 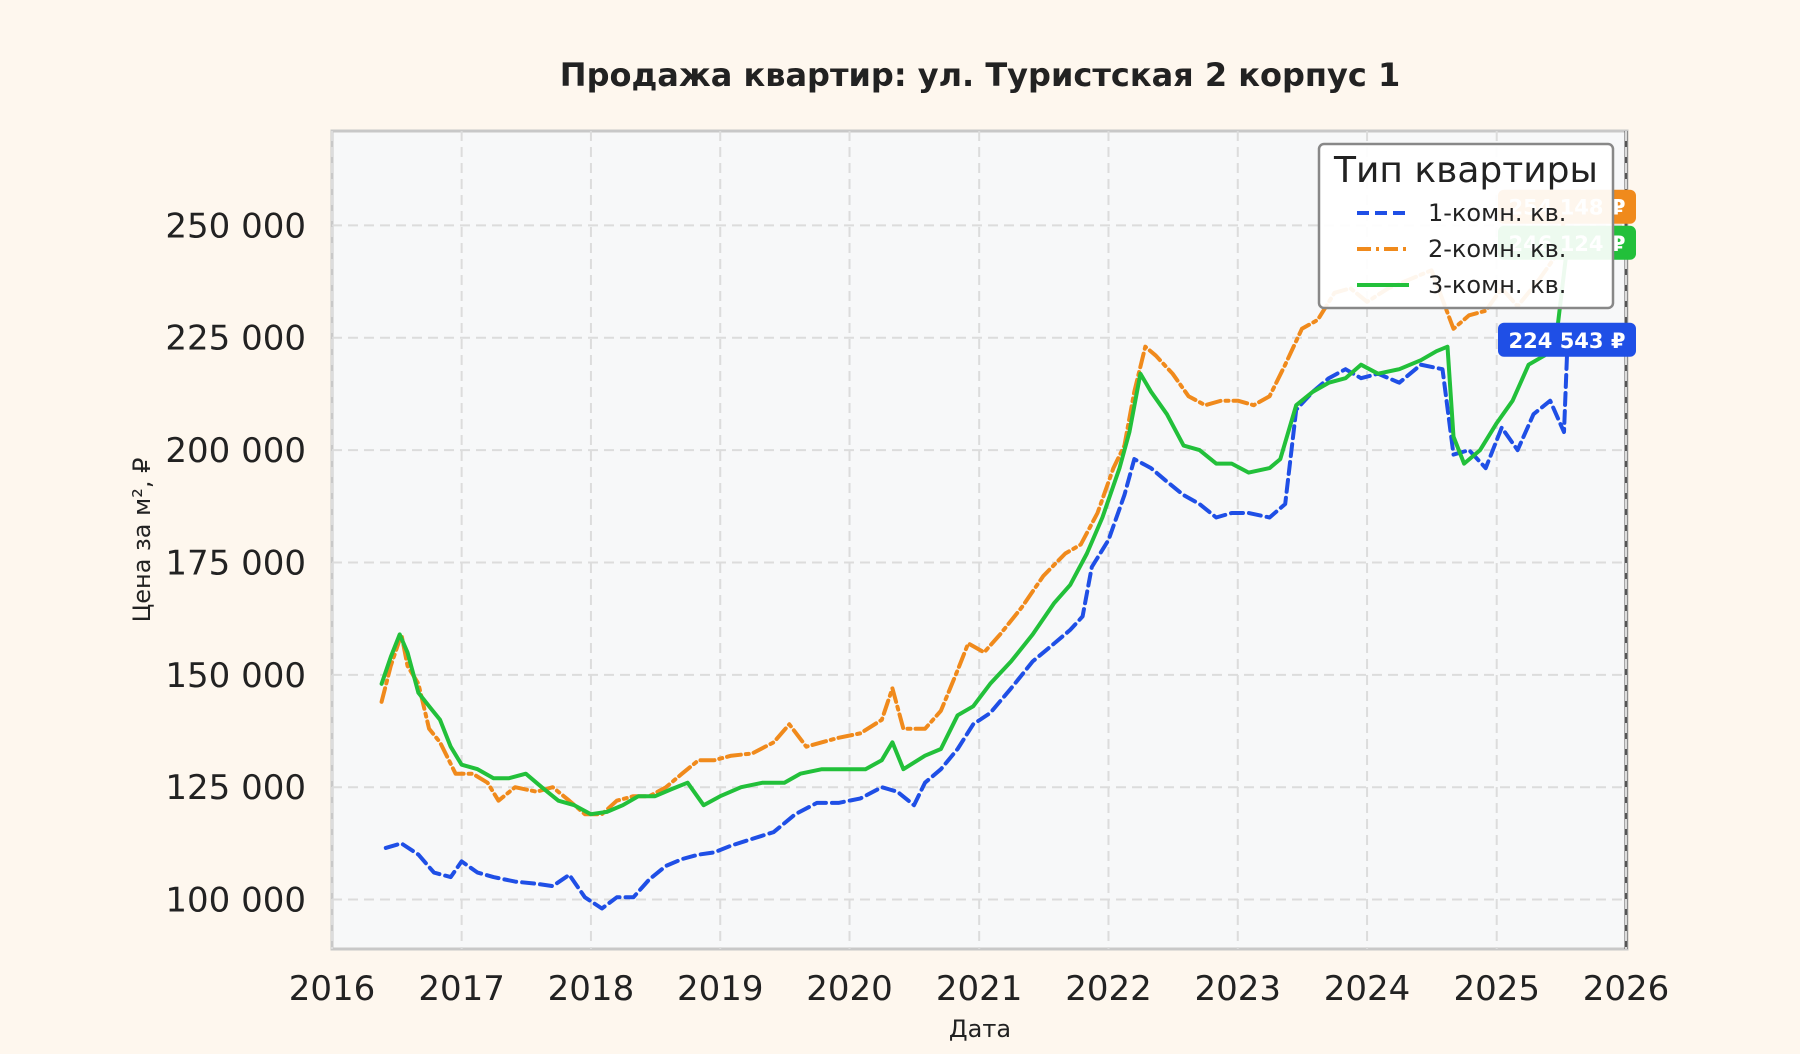 I want to click on x-tick-label: 2020, so click(x=849, y=989).